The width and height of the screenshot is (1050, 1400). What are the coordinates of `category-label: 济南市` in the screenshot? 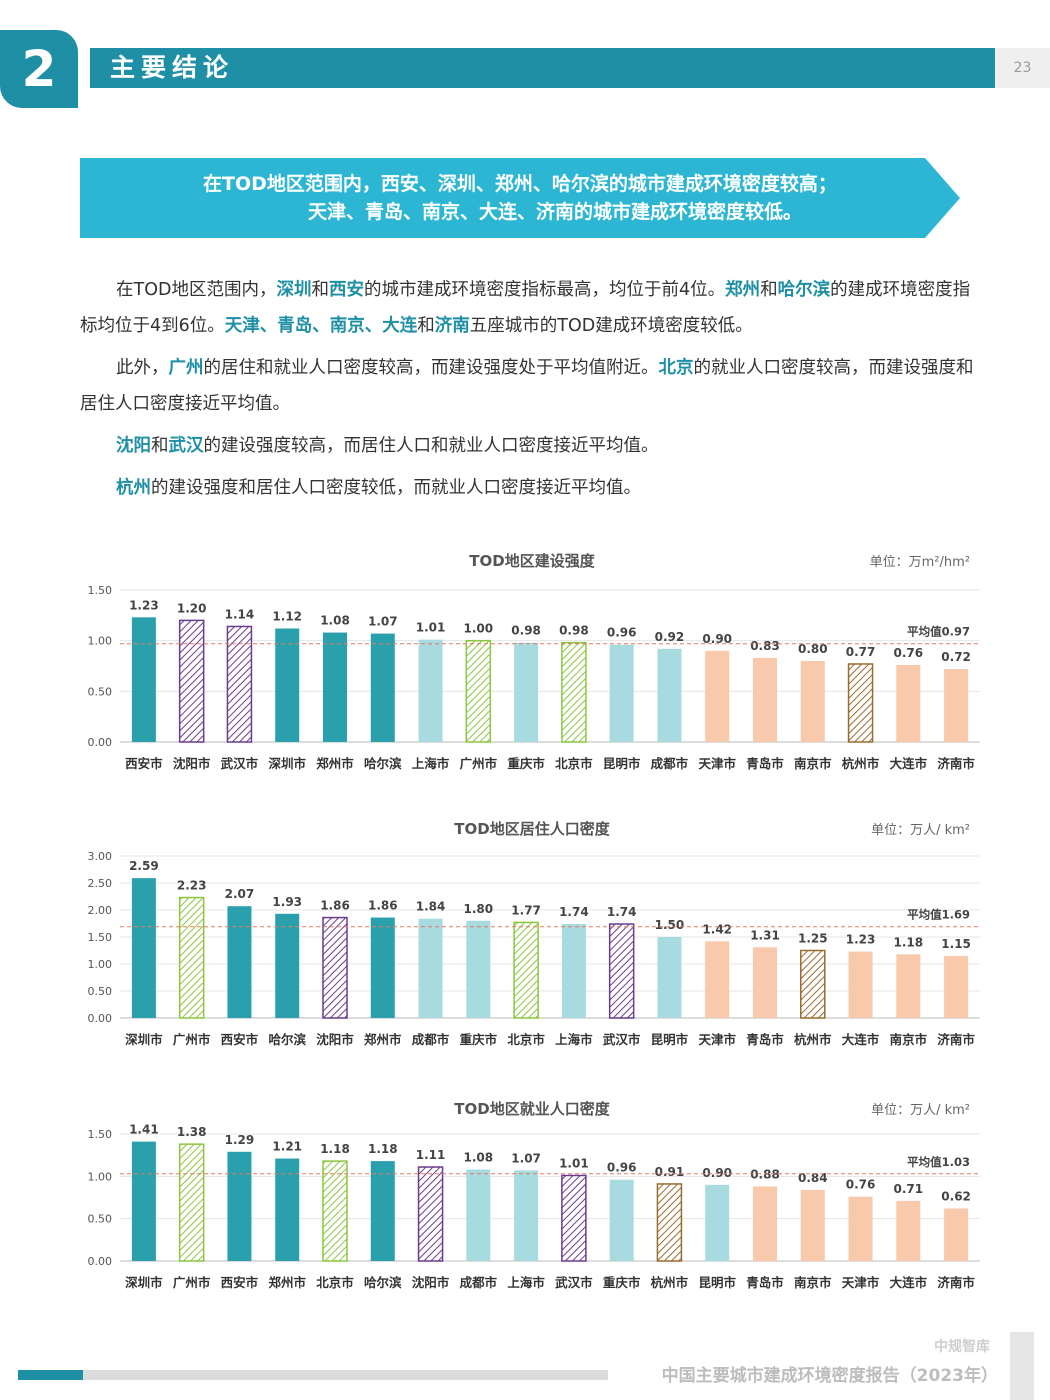 It's located at (956, 763).